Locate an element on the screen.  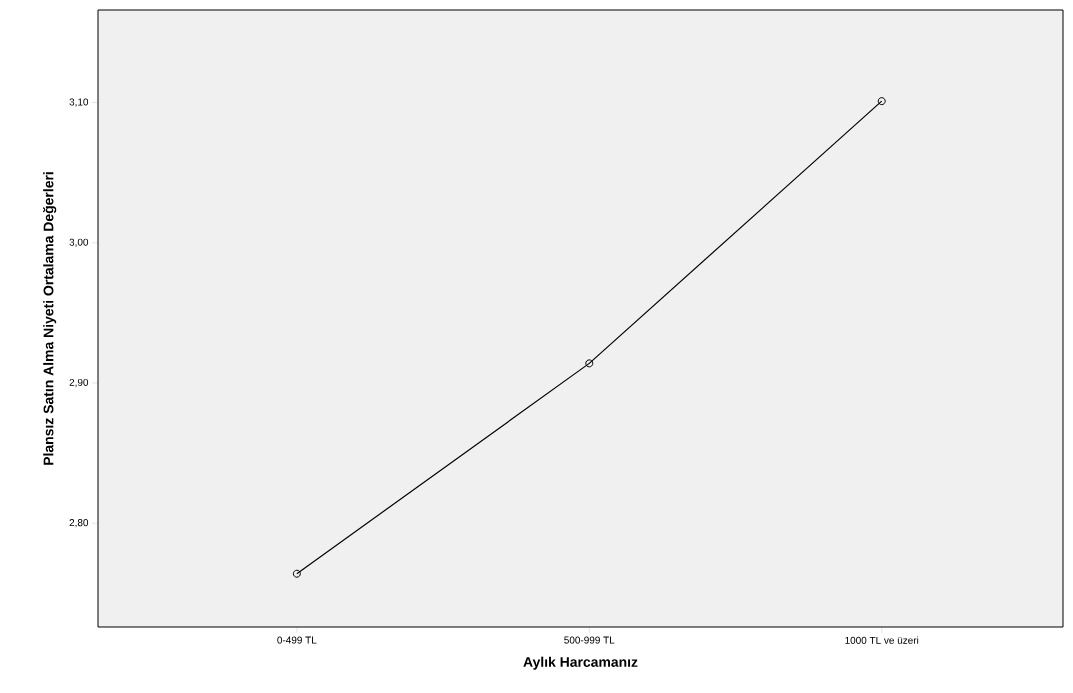
y-tick-label: 3,10 is located at coordinates (79, 102).